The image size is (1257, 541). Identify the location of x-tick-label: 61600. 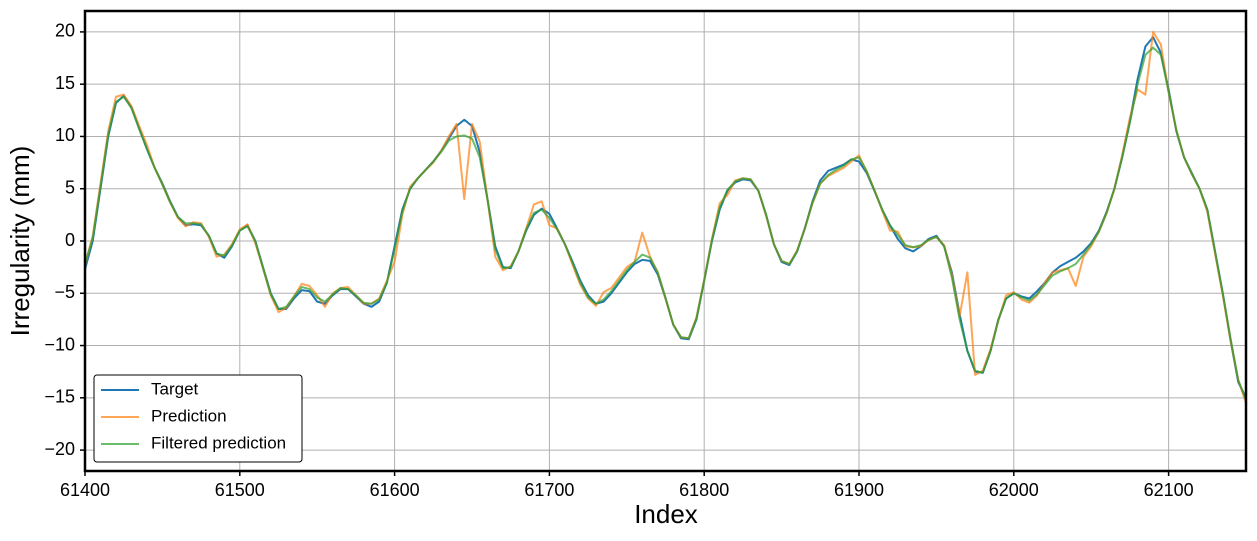
(395, 490).